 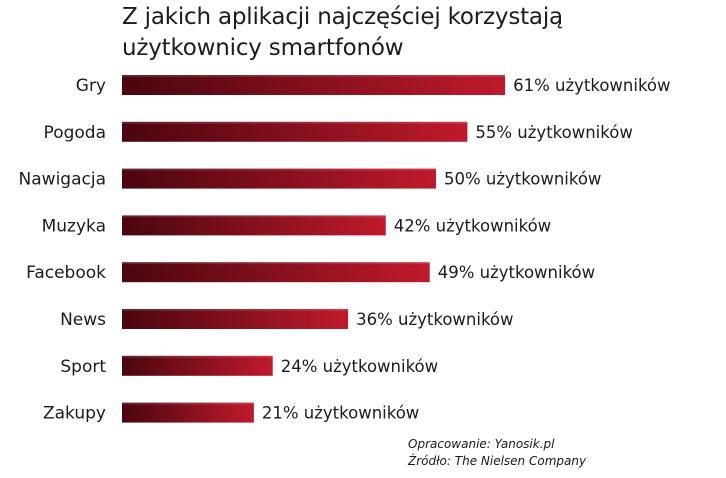 I want to click on value-label: 50% użytkowników, so click(x=522, y=179).